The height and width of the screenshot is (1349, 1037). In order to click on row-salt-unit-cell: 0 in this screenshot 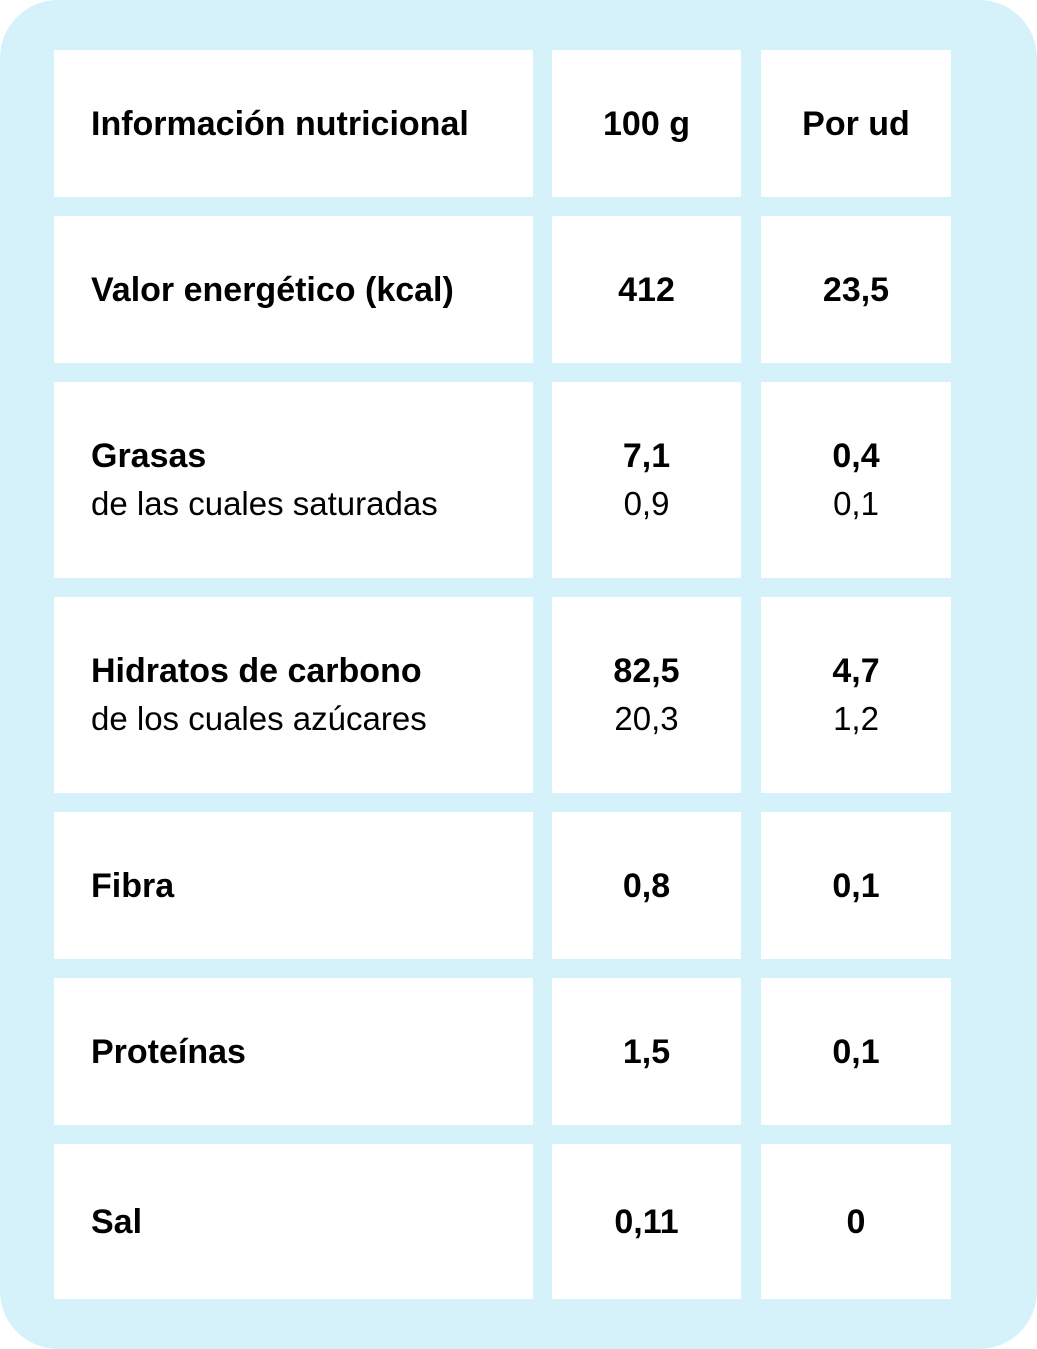, I will do `click(856, 1221)`.